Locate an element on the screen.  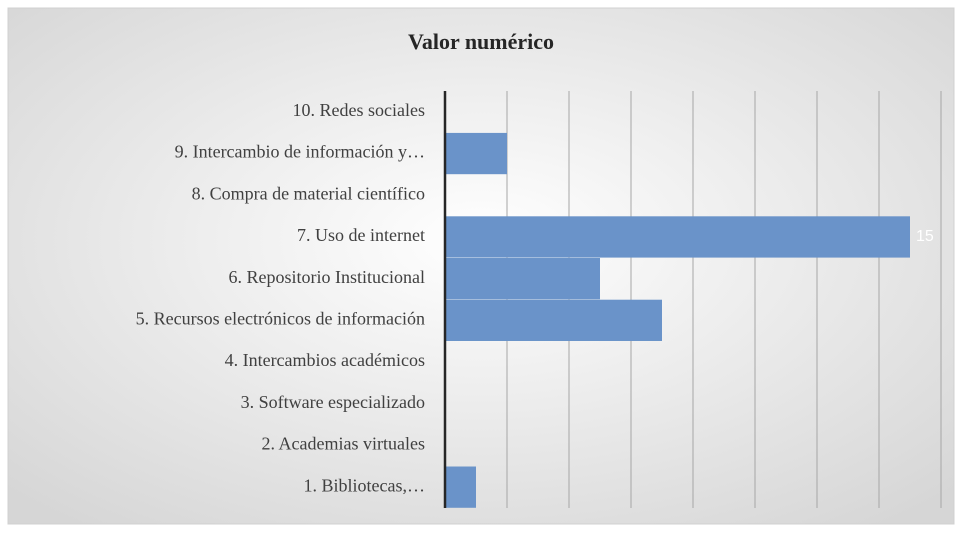
y-tick-label: 2. Academias virtuales is located at coordinates (343, 444).